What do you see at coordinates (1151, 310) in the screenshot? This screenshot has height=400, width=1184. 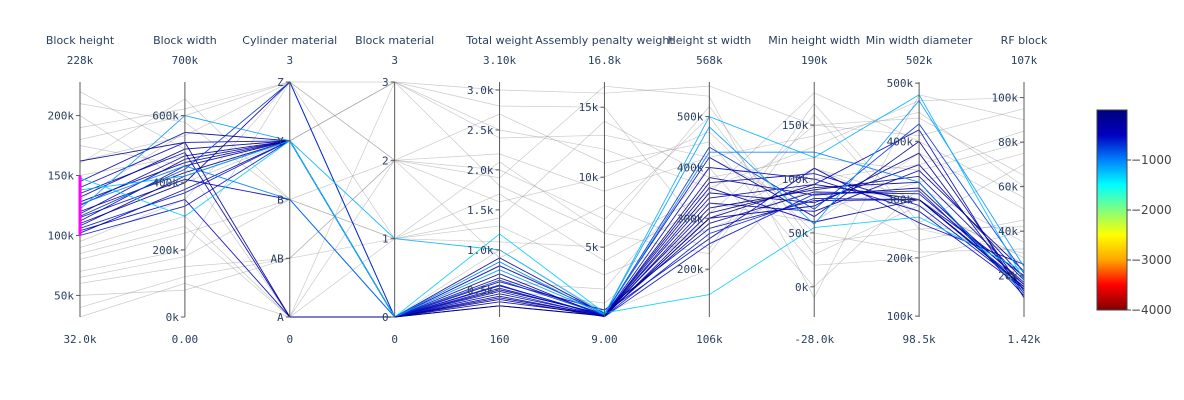 I see `colorbar-tick-label: −4000` at bounding box center [1151, 310].